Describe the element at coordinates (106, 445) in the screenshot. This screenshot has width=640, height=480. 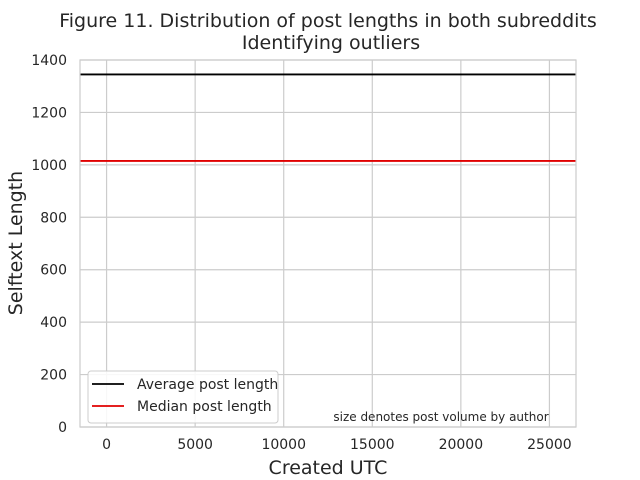
I see `x-tick-label: 0` at that location.